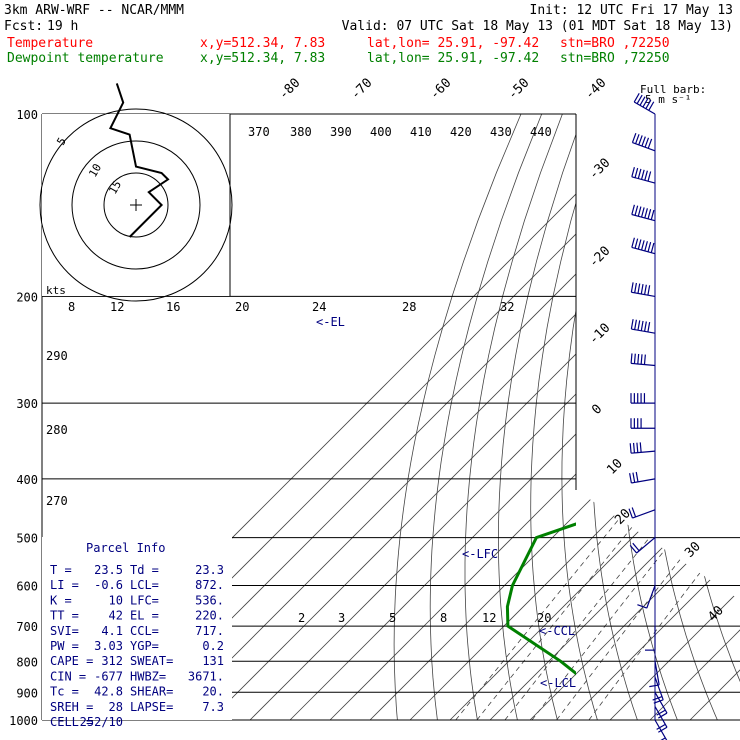 The width and height of the screenshot is (740, 740). I want to click on parcel-info-value: PW =, so click(64, 646).